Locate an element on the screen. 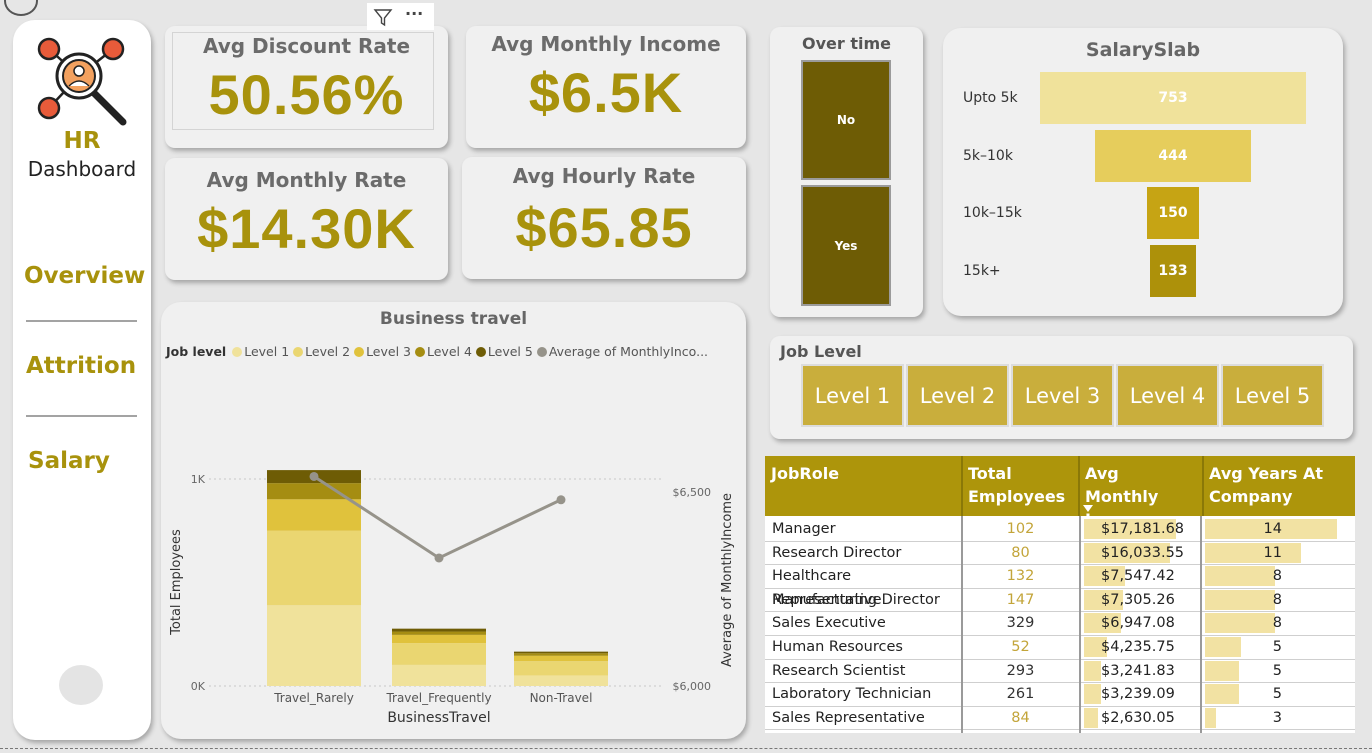  table-row: Sales Representative 84 $2,630.05 3 is located at coordinates (1060, 718).